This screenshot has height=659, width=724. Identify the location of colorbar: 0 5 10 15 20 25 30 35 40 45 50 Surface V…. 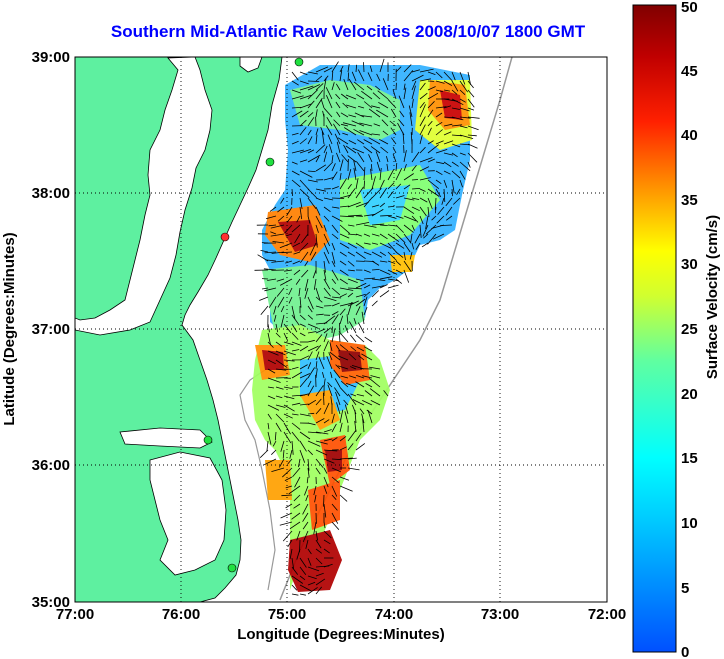
(676, 329).